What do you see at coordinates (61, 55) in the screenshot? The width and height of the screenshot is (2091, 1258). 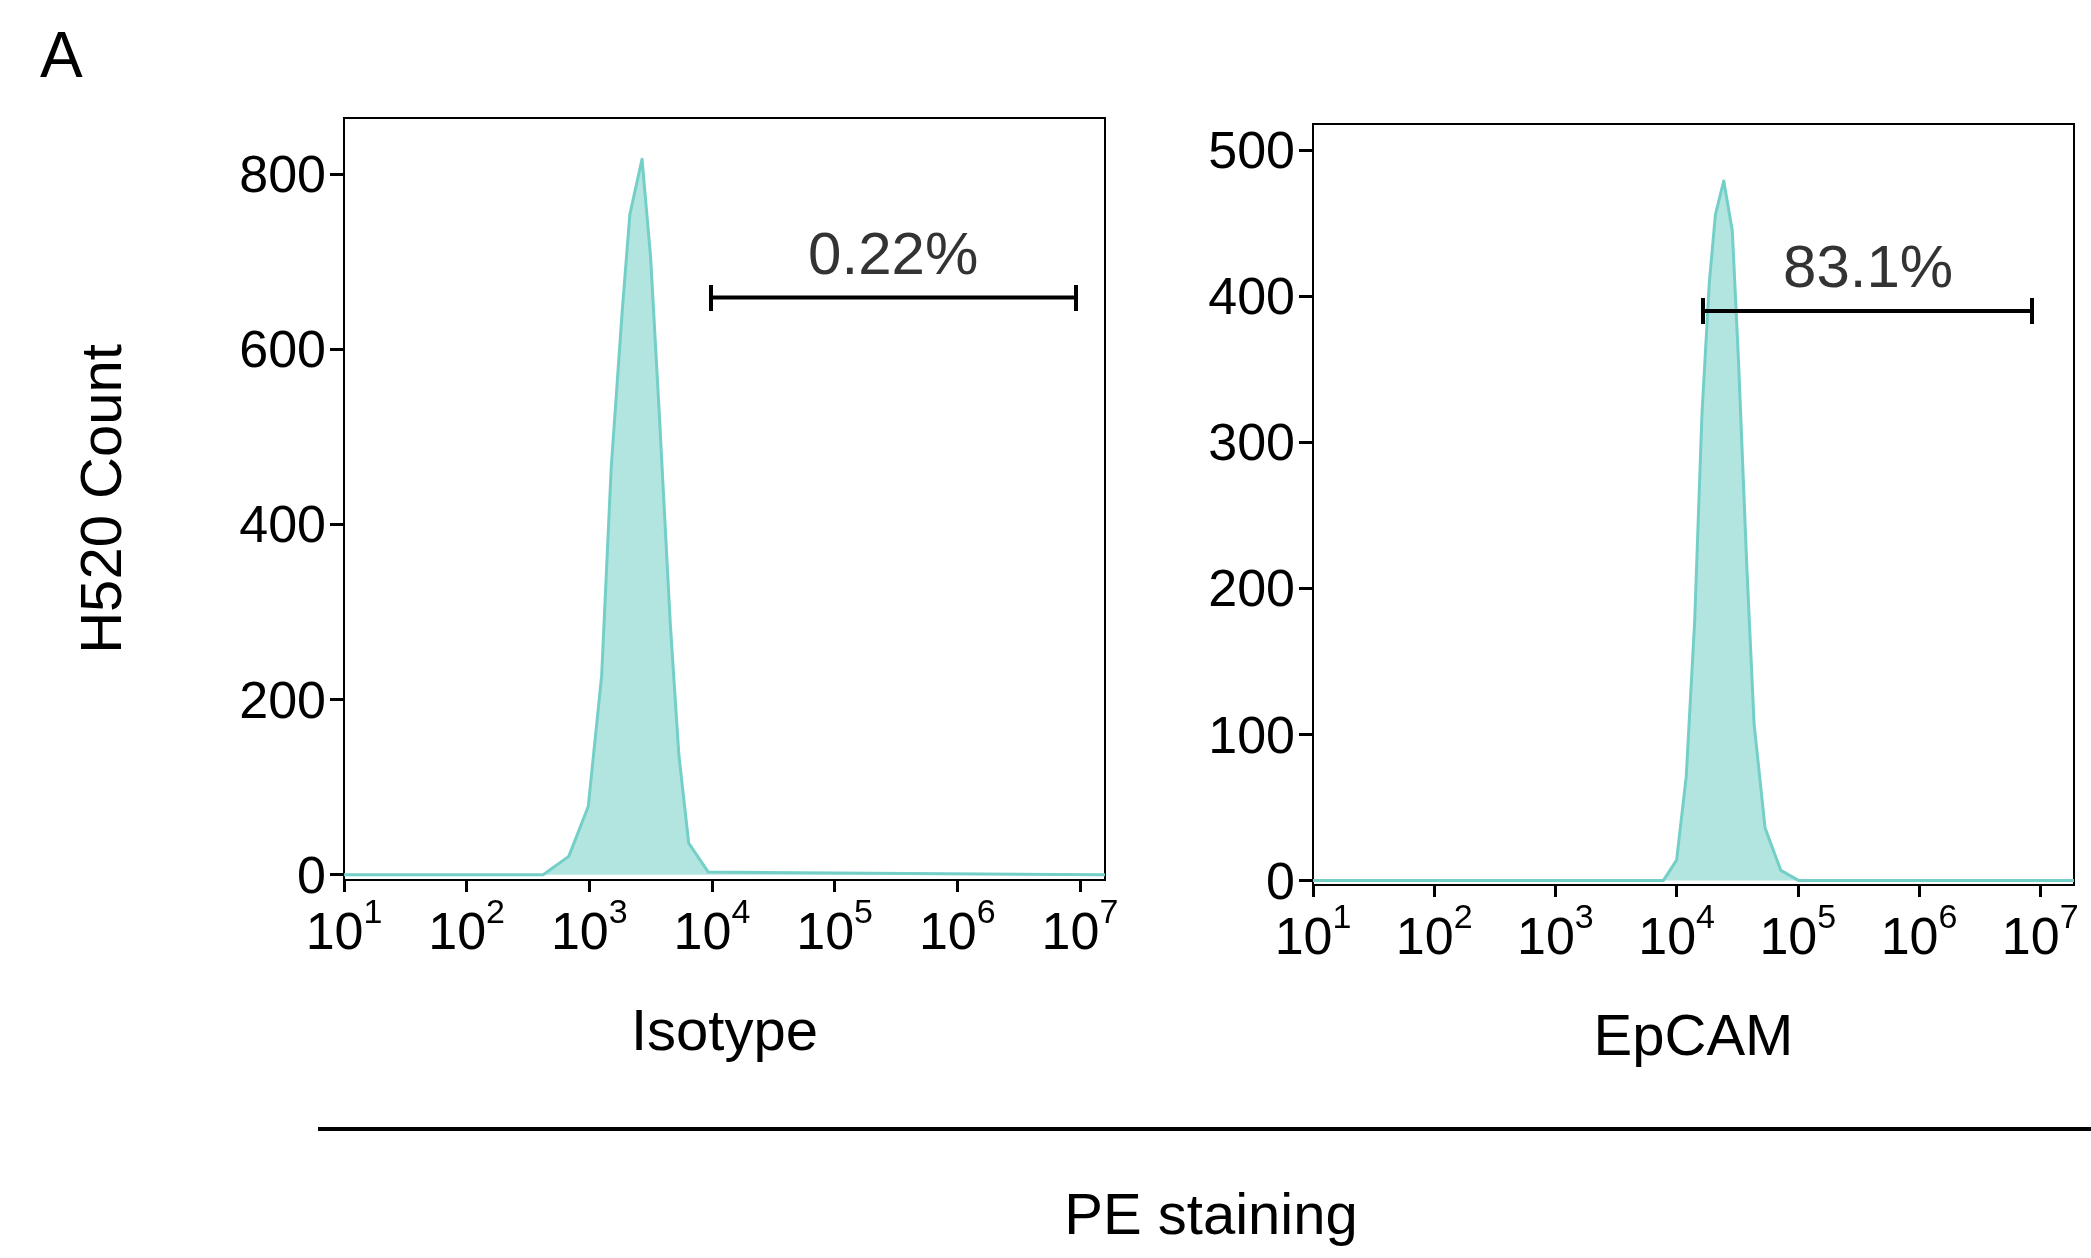 I see `text: A` at bounding box center [61, 55].